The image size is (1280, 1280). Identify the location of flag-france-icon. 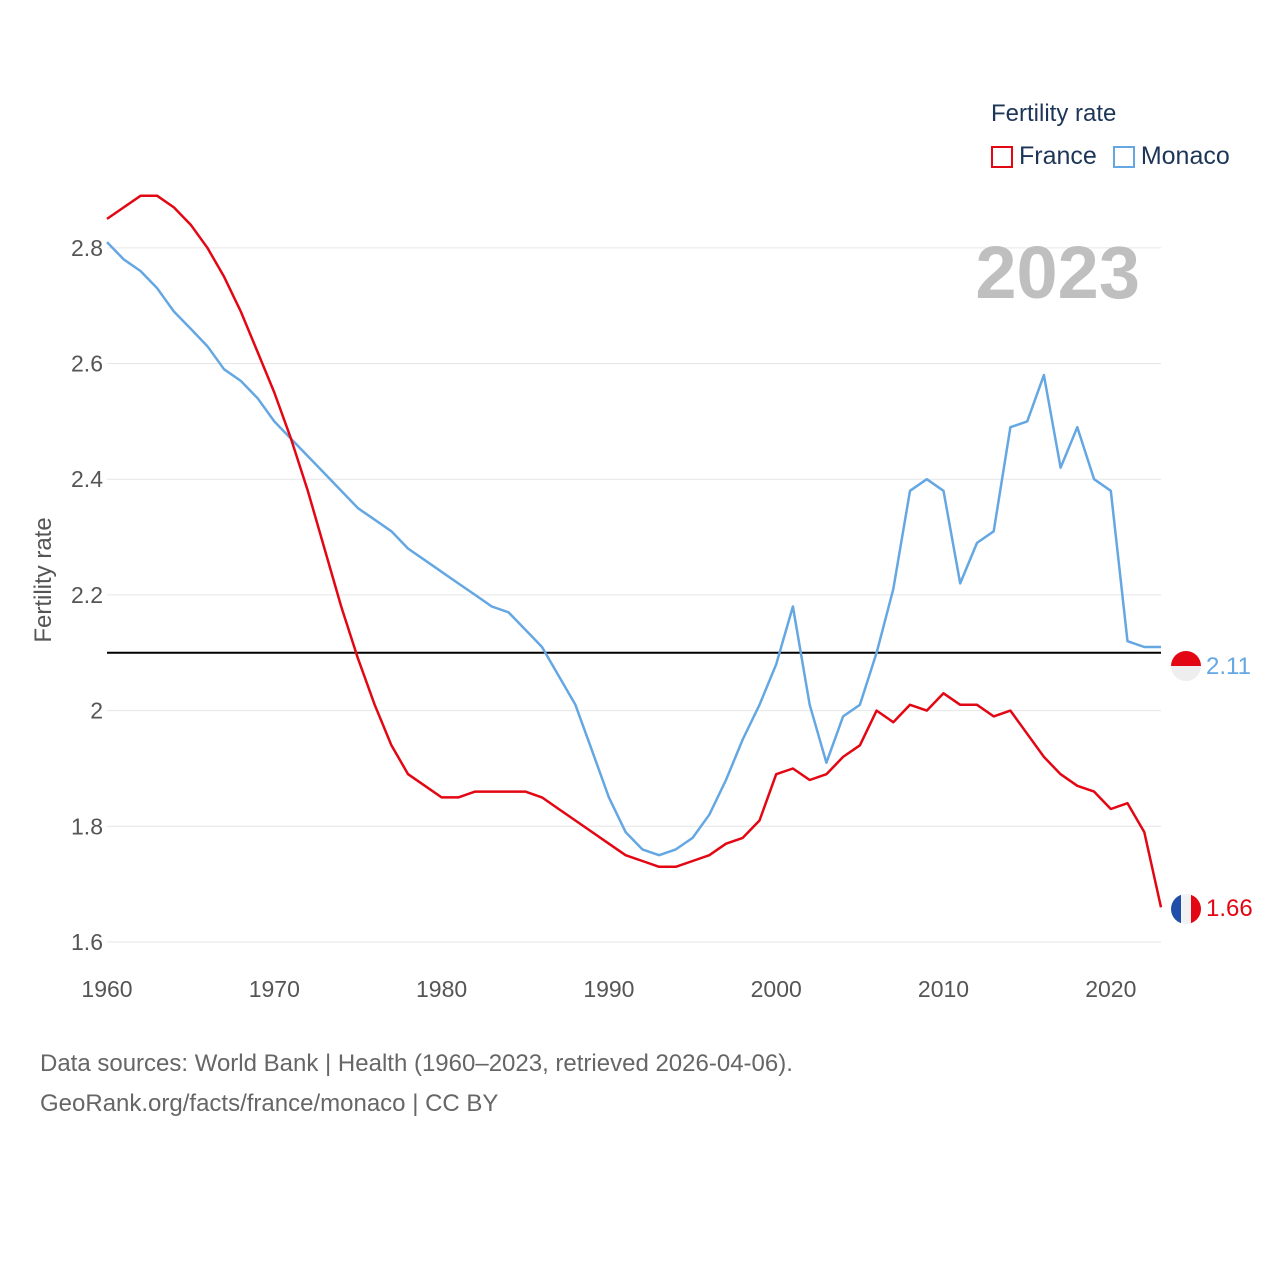
(1186, 909).